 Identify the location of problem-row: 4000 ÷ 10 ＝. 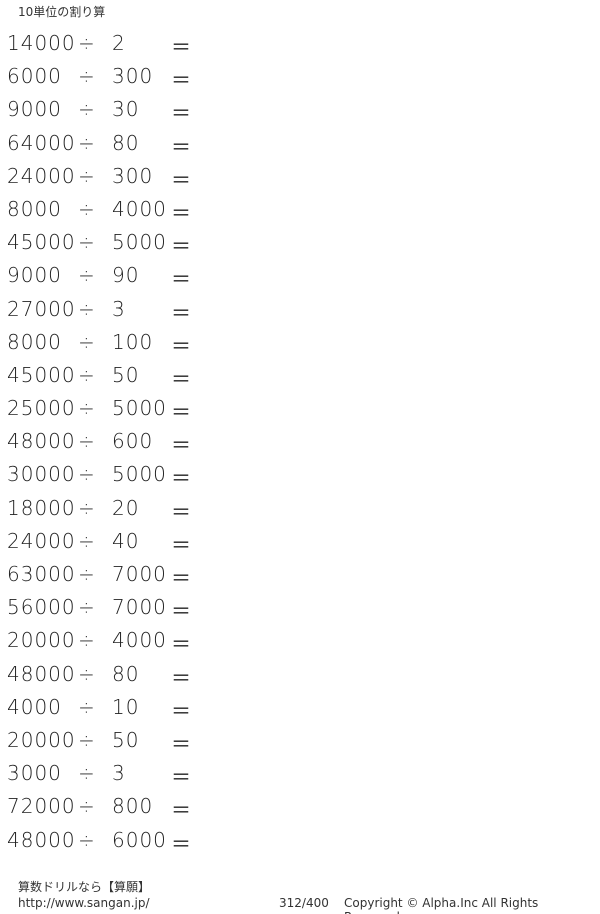
(110, 711).